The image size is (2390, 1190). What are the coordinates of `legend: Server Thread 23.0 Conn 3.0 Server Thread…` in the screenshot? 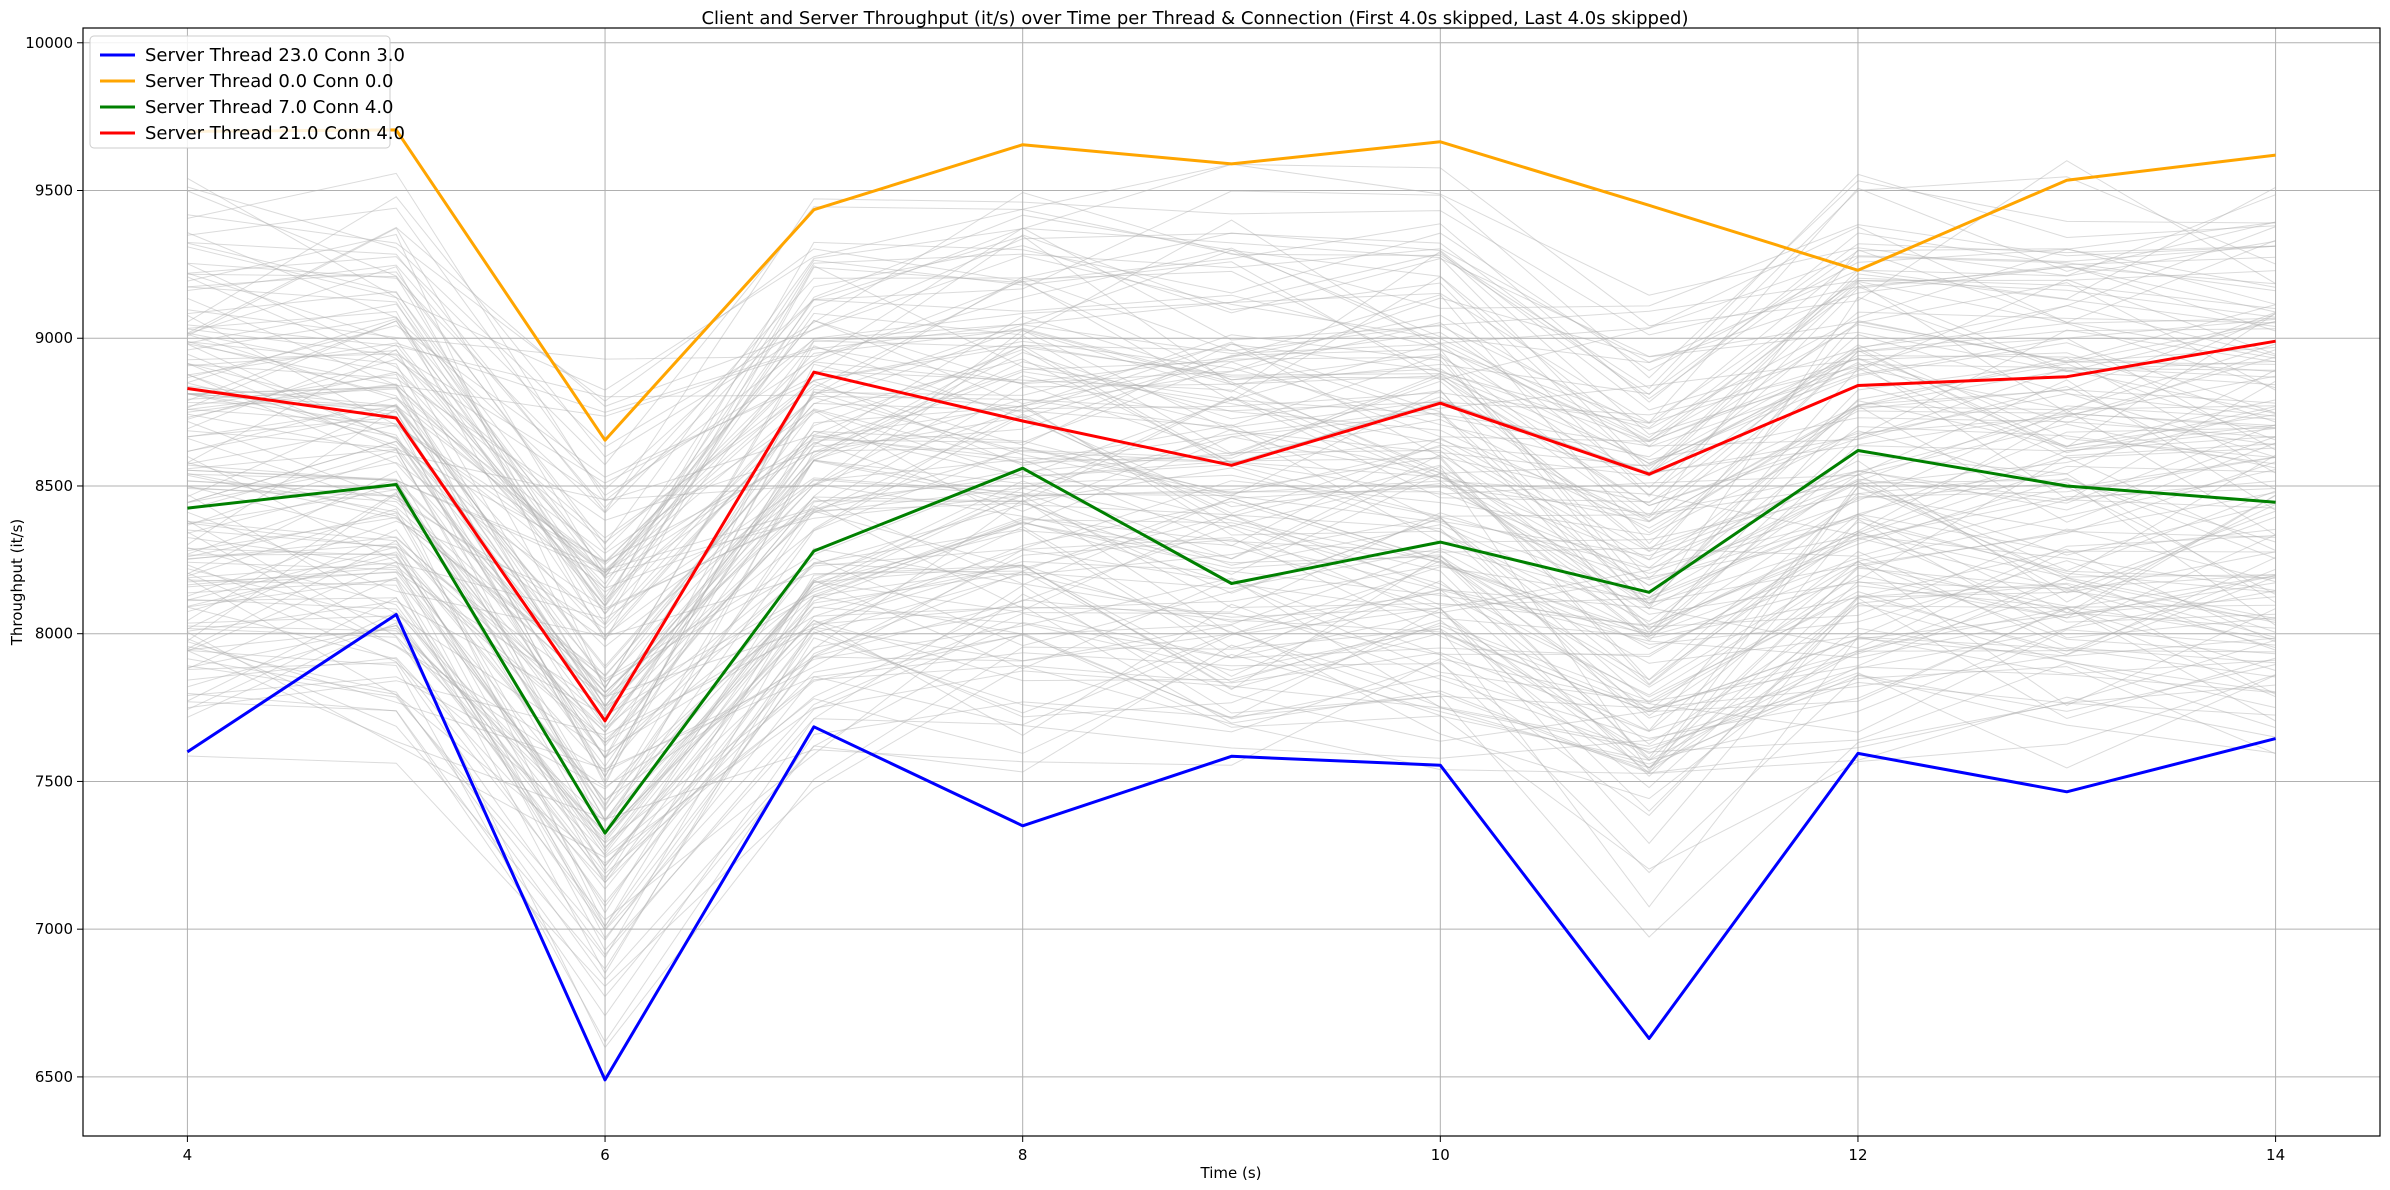 It's located at (247, 92).